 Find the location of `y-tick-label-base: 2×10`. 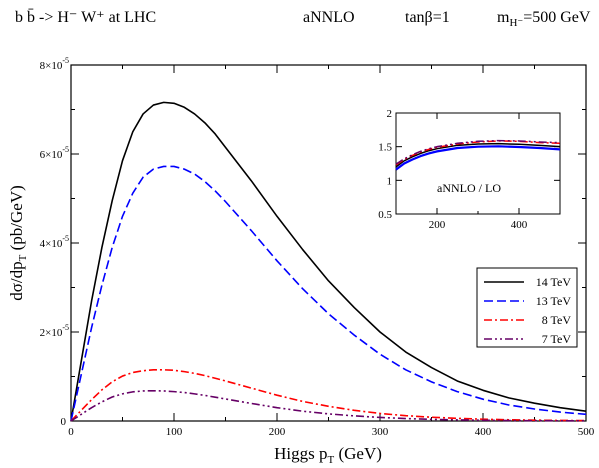

y-tick-label-base: 2×10 is located at coordinates (51, 333).